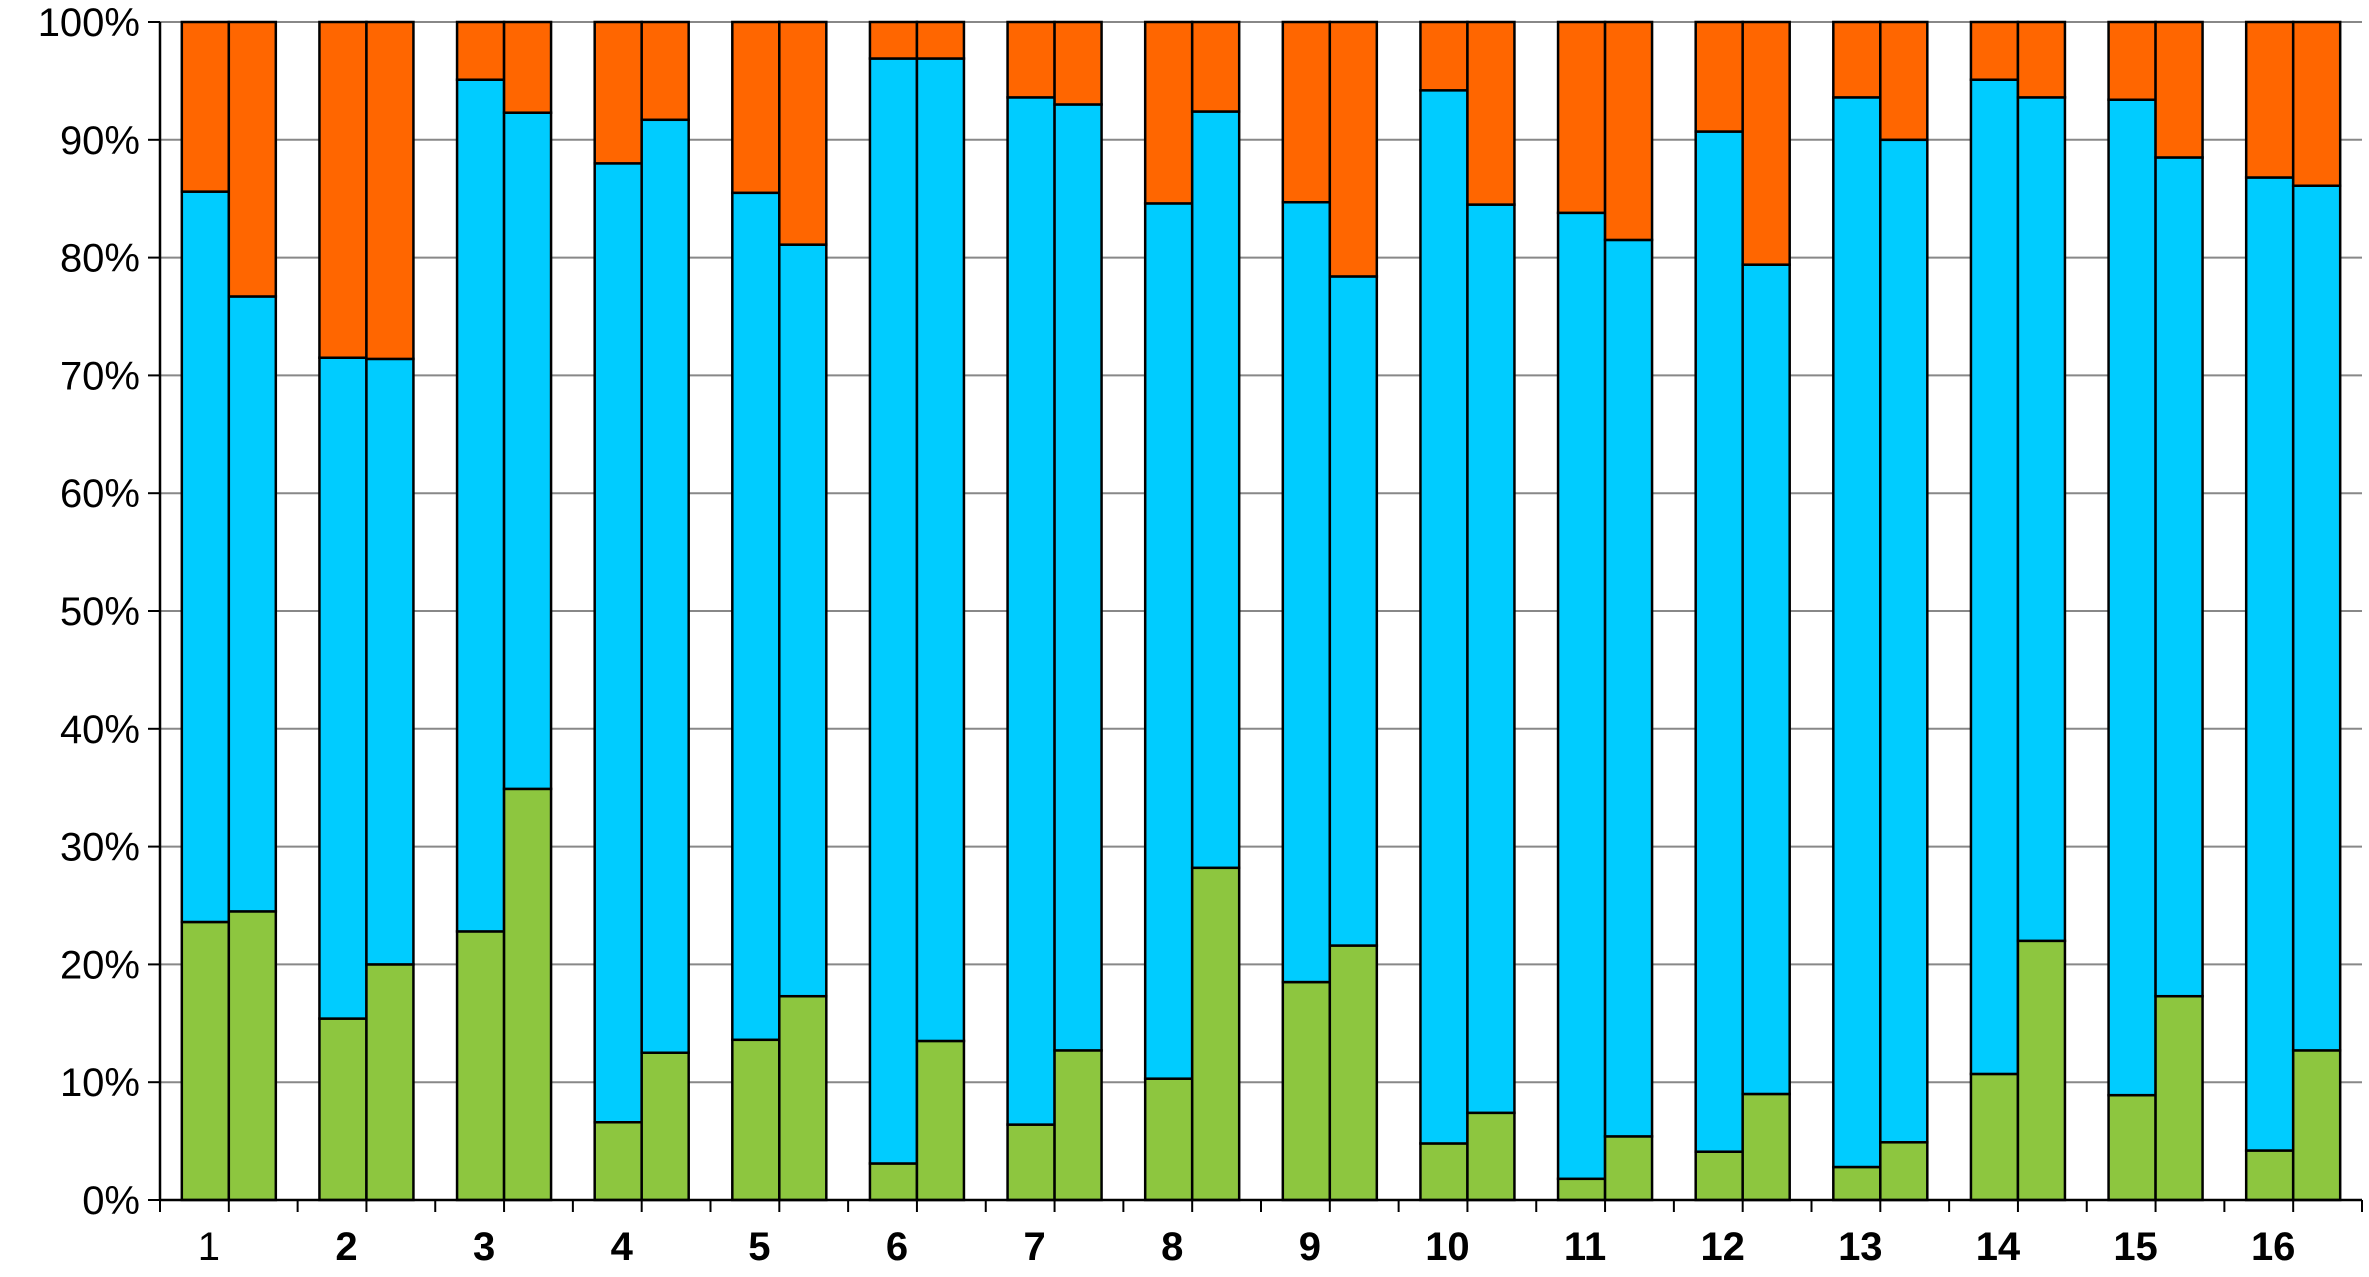  Describe the element at coordinates (759, 1247) in the screenshot. I see `x-tick-label: 5` at that location.